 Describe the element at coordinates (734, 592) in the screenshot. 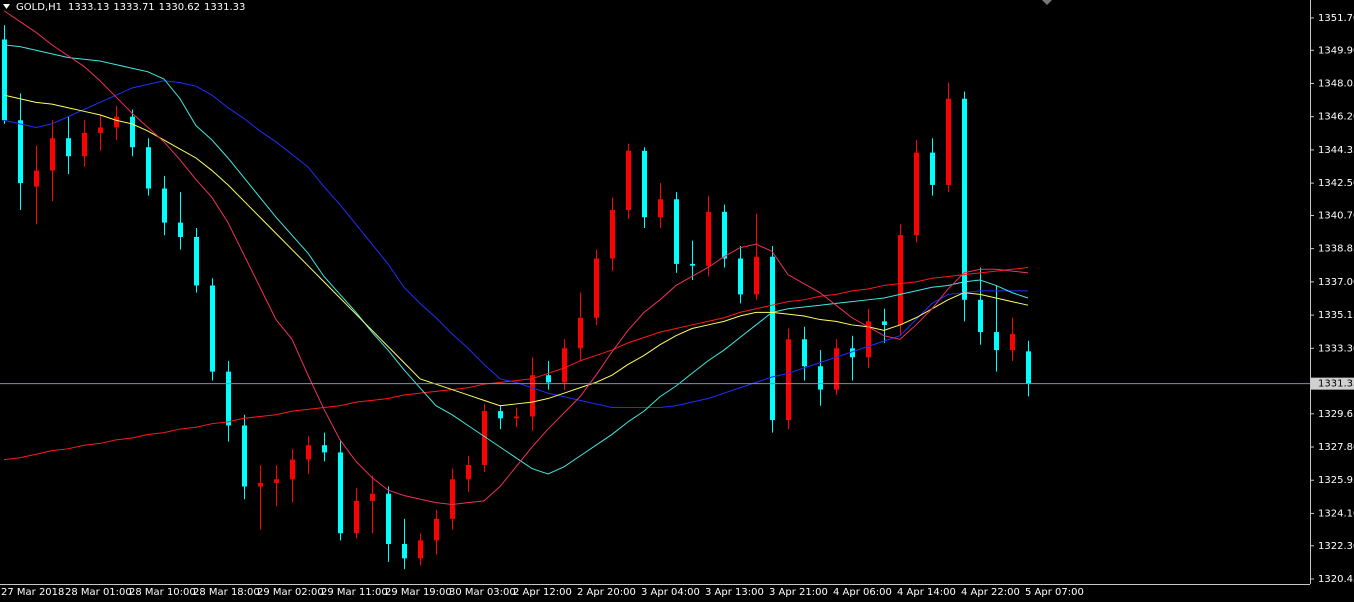

I see `x-tick-label: 3 Apr 13:00` at that location.